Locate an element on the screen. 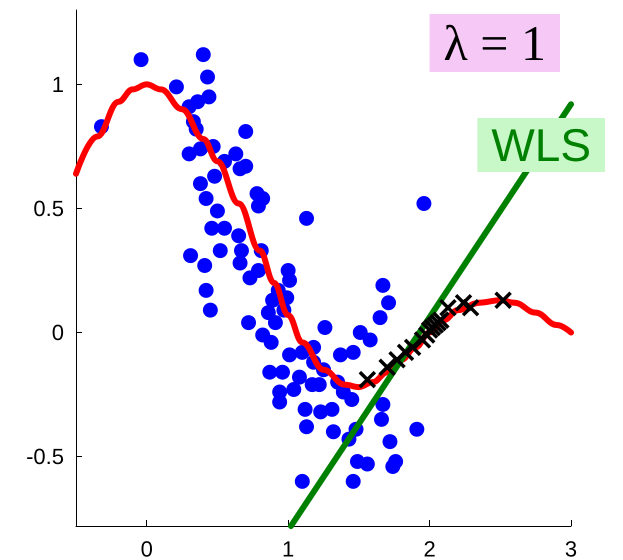 Image resolution: width=623 pixels, height=560 pixels. x-tick-label: 1 is located at coordinates (288, 548).